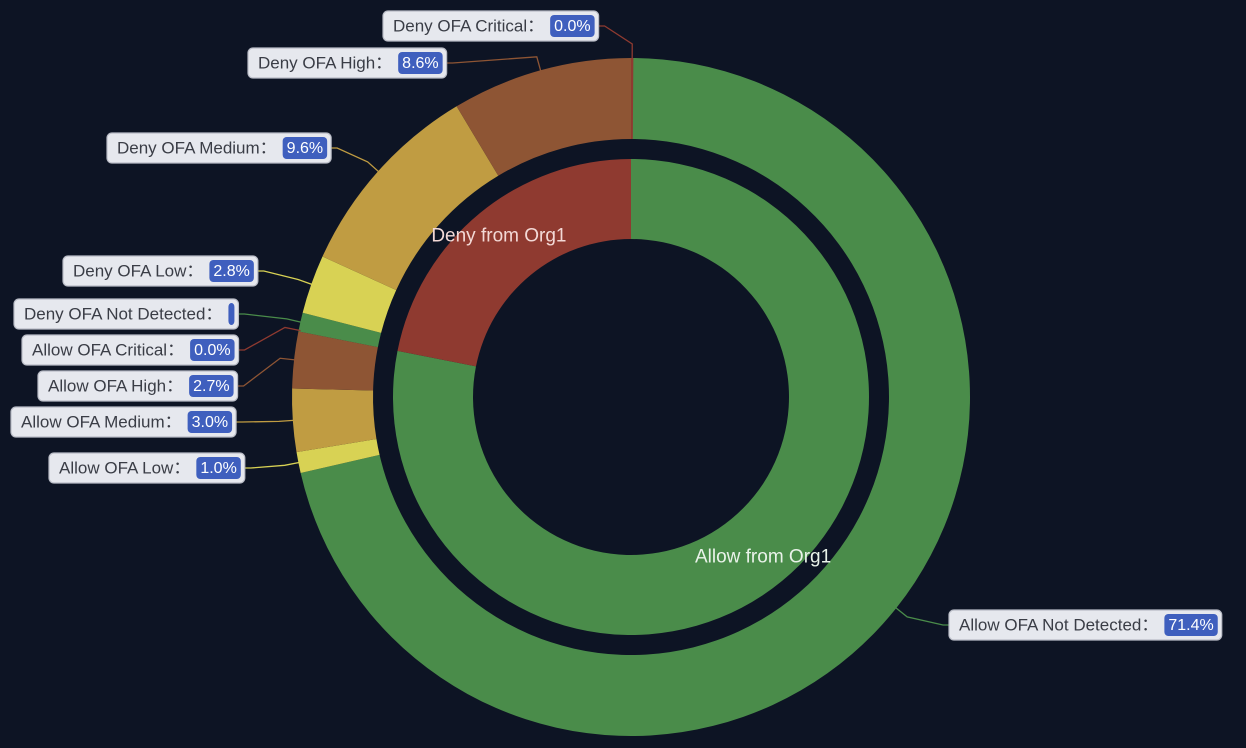 Image resolution: width=1246 pixels, height=748 pixels. Describe the element at coordinates (124, 467) in the screenshot. I see `callout-name: Allow OFA Low：` at that location.